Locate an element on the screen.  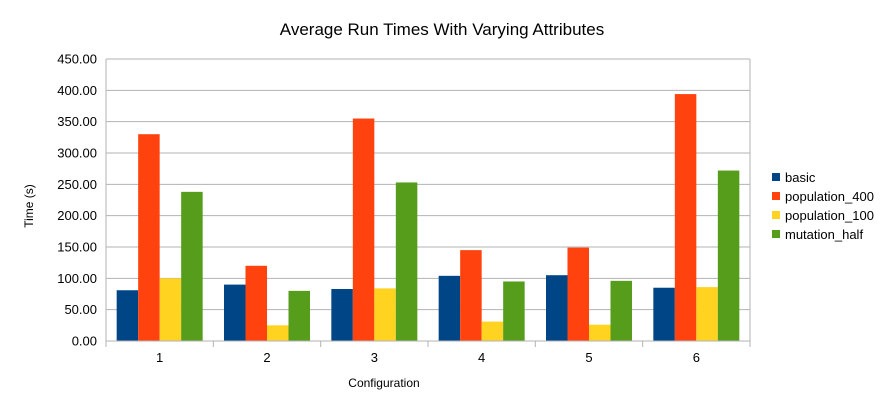
y-tick-label: 100.00 is located at coordinates (77, 278).